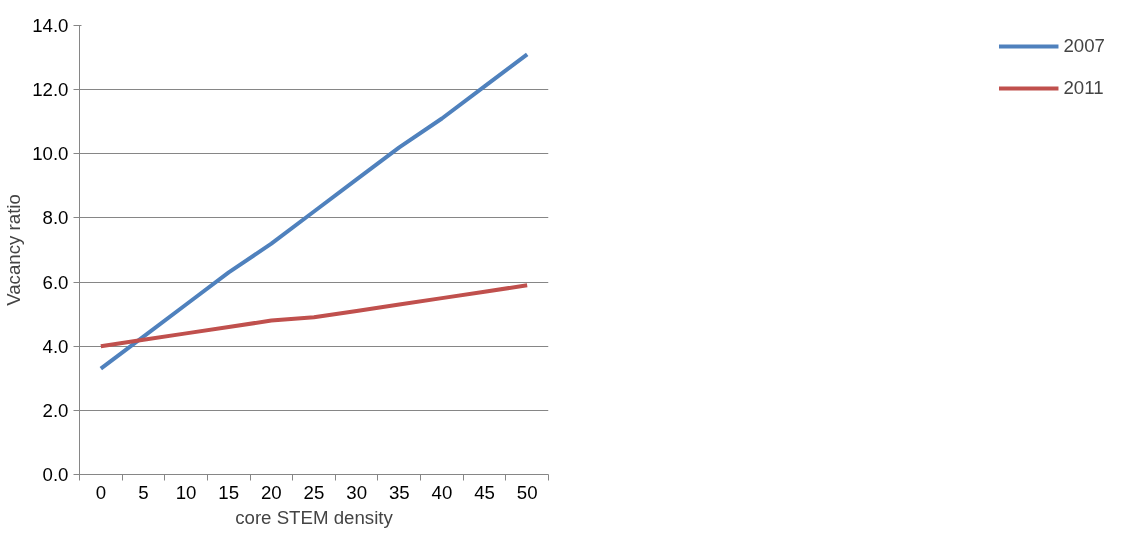  I want to click on x-tick-label: 5, so click(143, 492).